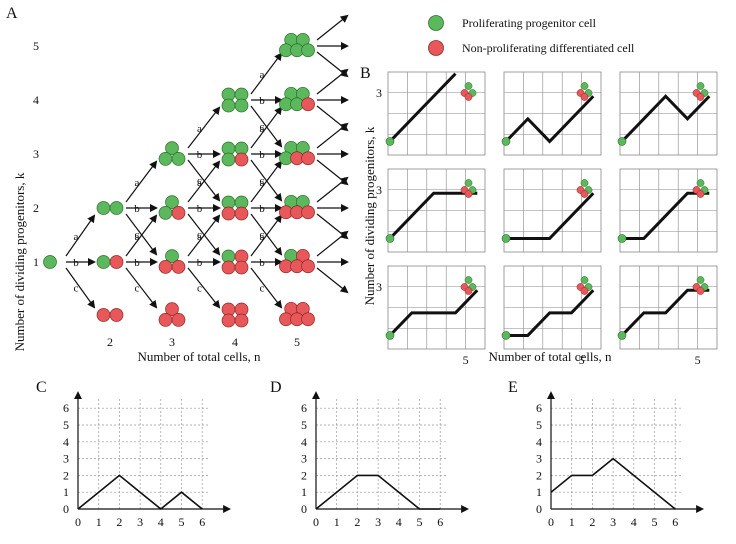 This screenshot has height=544, width=736. I want to click on path-grid, so click(667, 210).